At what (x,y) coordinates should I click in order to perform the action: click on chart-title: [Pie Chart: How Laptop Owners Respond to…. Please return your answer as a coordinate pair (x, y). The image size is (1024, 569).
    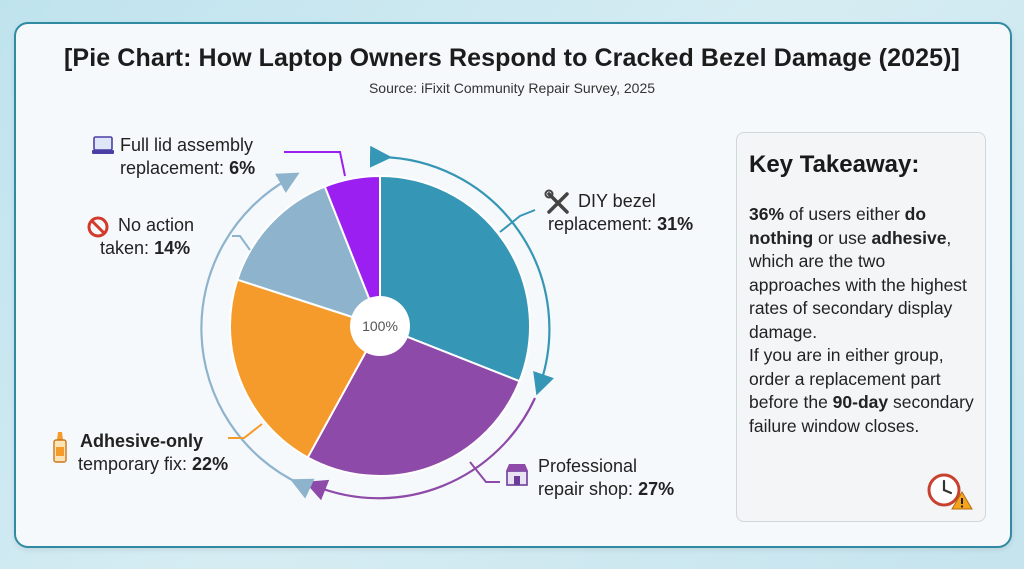
    Looking at the image, I should click on (512, 58).